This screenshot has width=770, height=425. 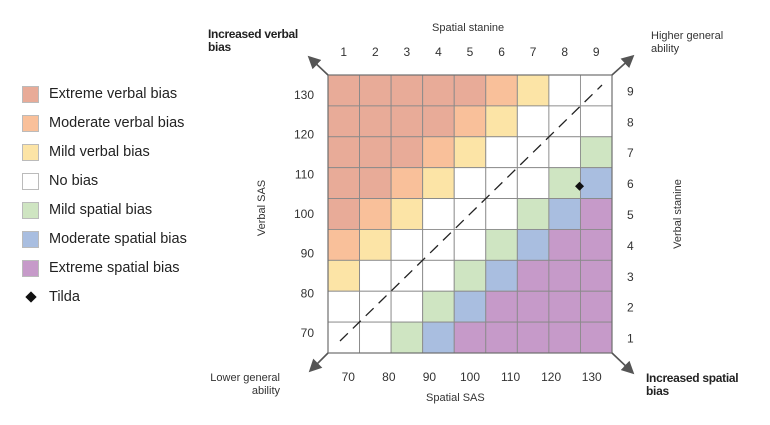 What do you see at coordinates (470, 306) in the screenshot?
I see `heatmap-cell-r8-c5` at bounding box center [470, 306].